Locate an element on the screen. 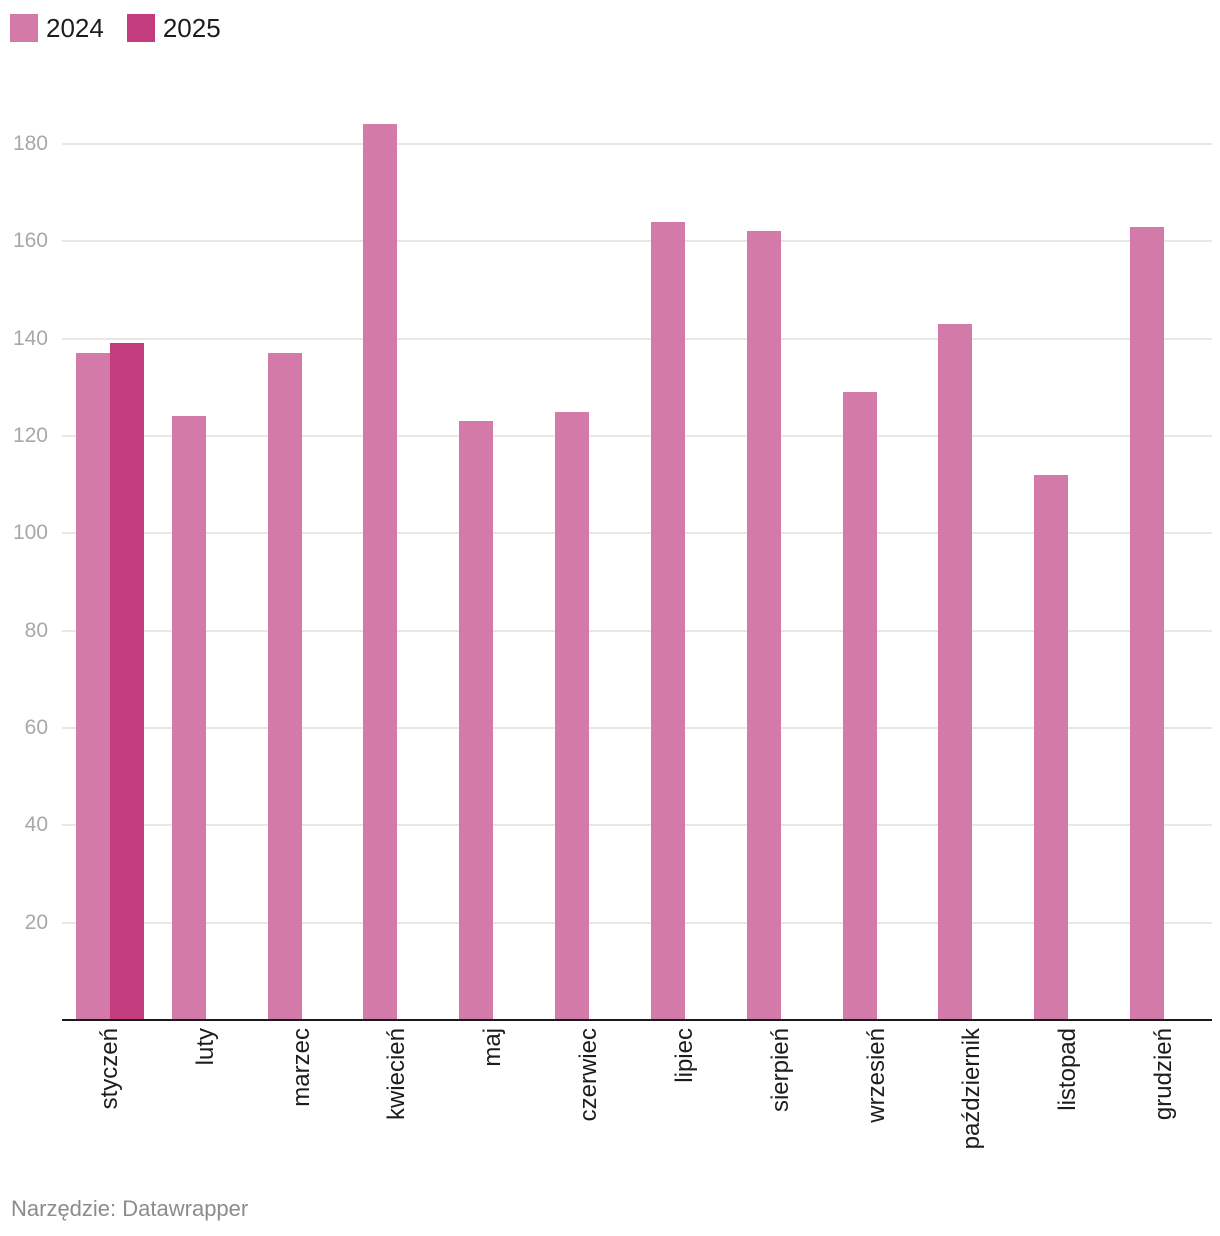  y-tick-label: 80 is located at coordinates (36, 630).